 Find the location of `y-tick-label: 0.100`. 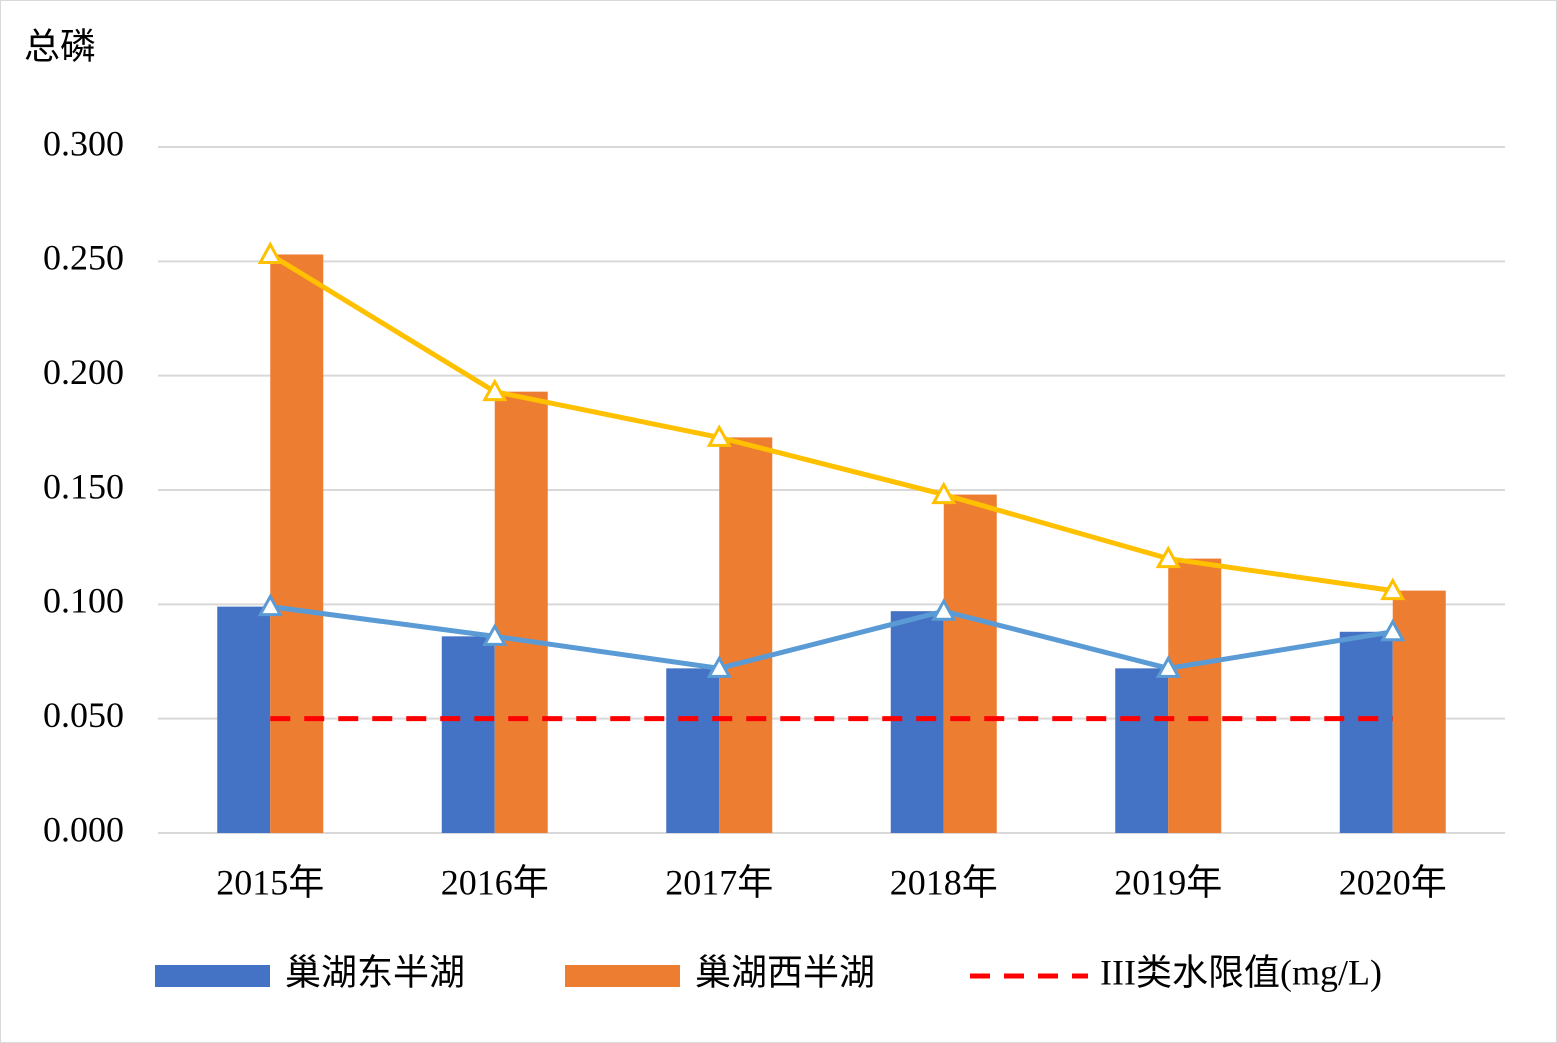

y-tick-label: 0.100 is located at coordinates (83, 601).